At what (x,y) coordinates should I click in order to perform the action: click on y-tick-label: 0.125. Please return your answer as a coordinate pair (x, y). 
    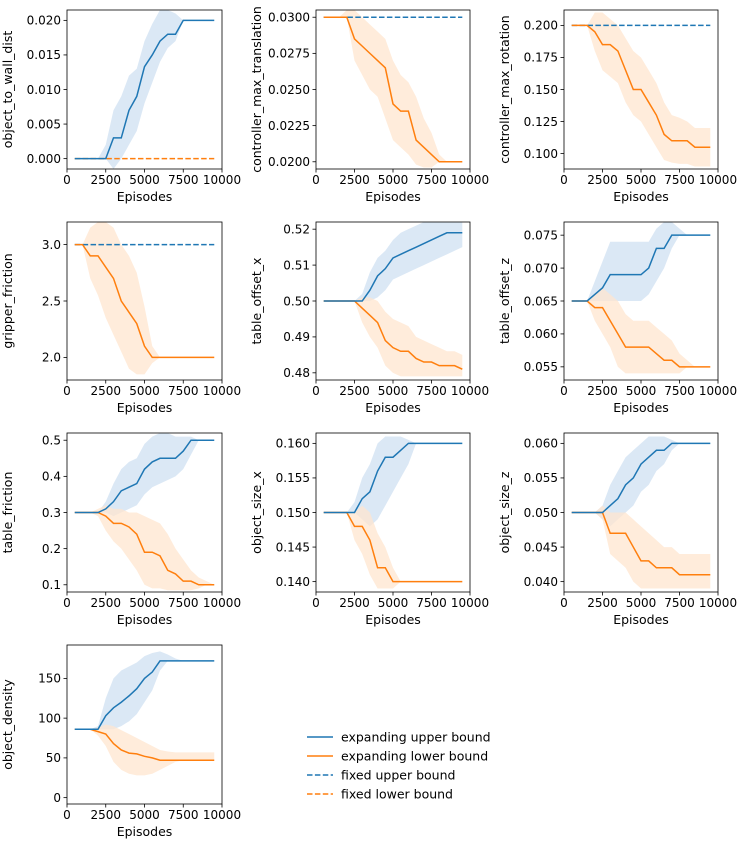
    Looking at the image, I should click on (541, 122).